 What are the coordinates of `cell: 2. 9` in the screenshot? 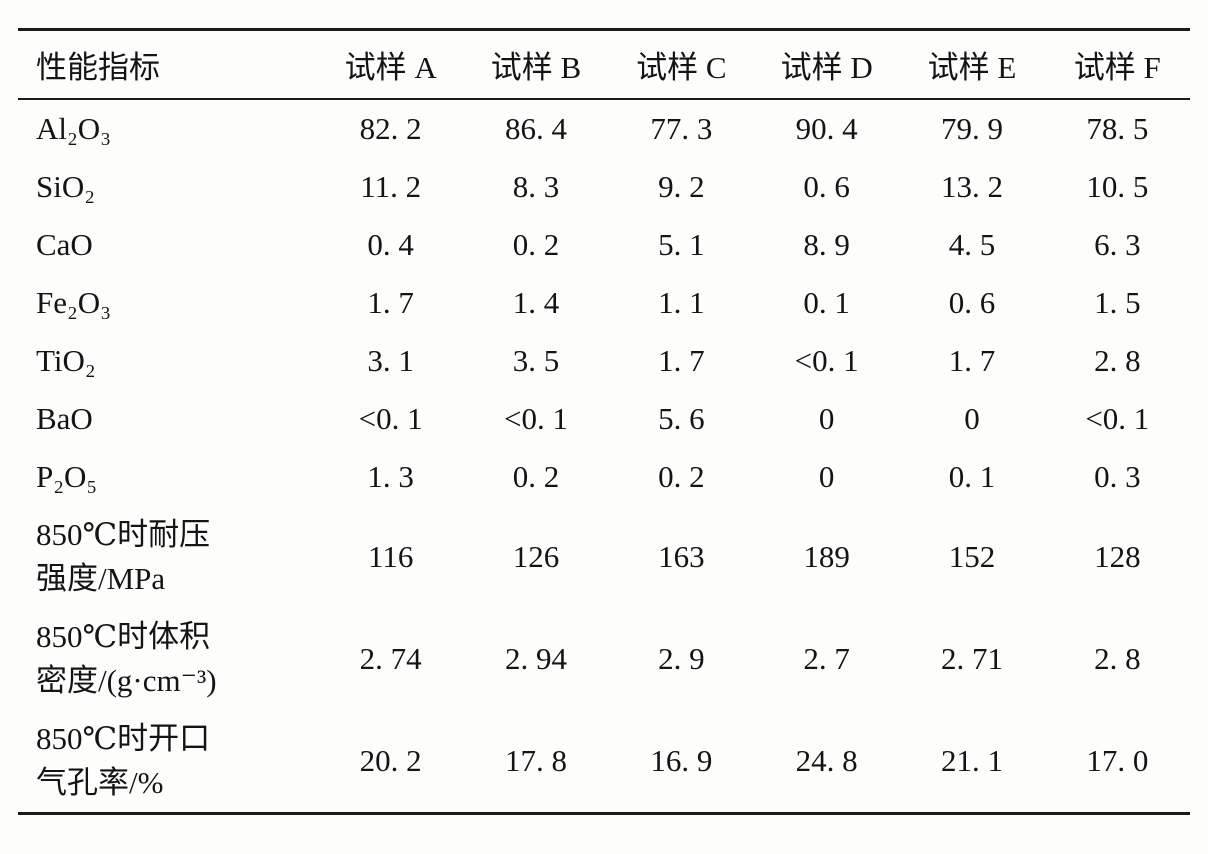 It's located at (681, 659).